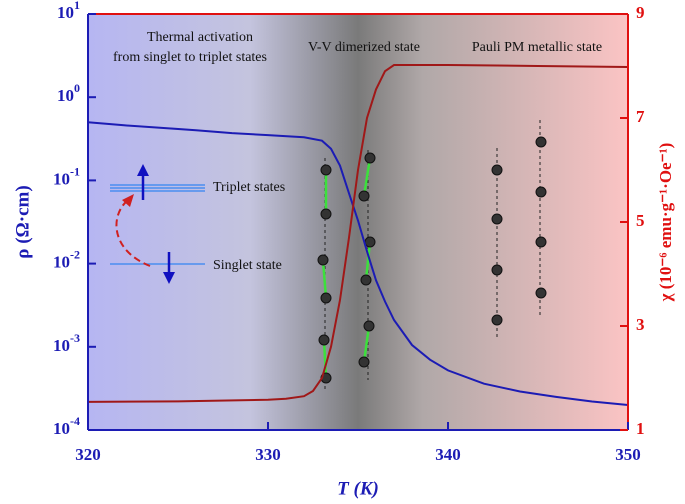  Describe the element at coordinates (190, 57) in the screenshot. I see `annotation: from singlet to triplet states` at that location.